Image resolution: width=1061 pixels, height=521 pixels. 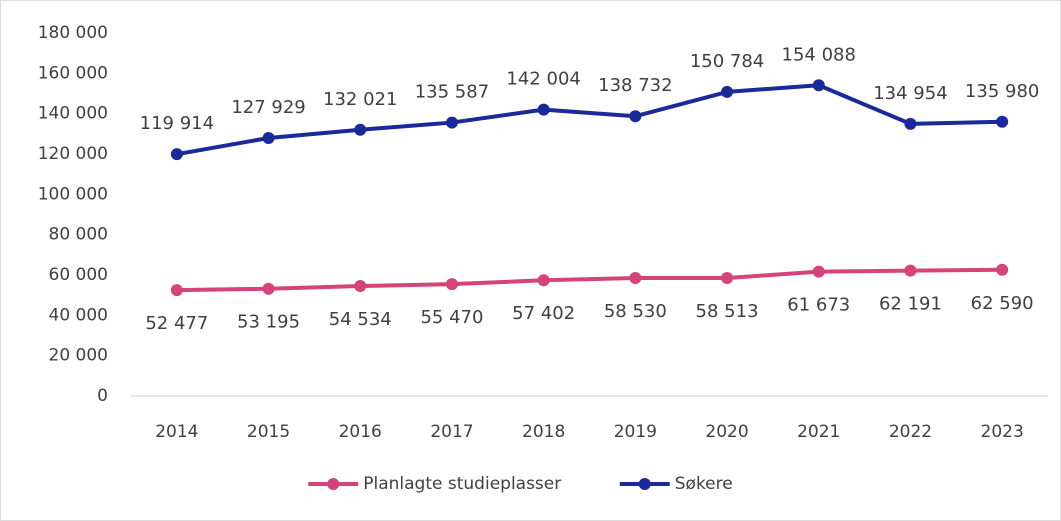 What do you see at coordinates (462, 484) in the screenshot?
I see `legend-label: Planlagte studieplasser` at bounding box center [462, 484].